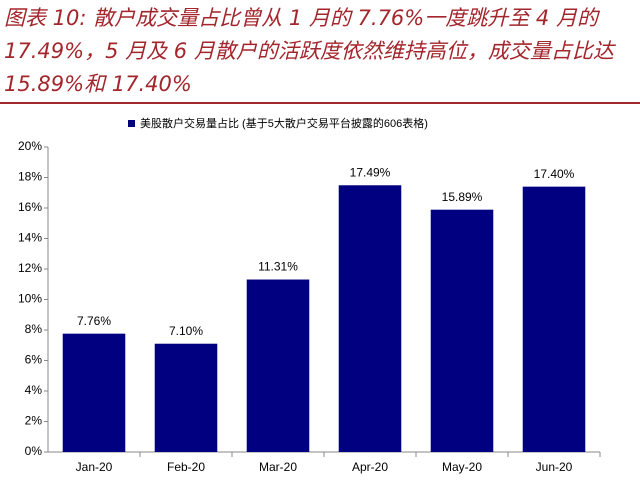 The width and height of the screenshot is (640, 486). Describe the element at coordinates (34, 390) in the screenshot. I see `y-tick-label: 4%` at that location.